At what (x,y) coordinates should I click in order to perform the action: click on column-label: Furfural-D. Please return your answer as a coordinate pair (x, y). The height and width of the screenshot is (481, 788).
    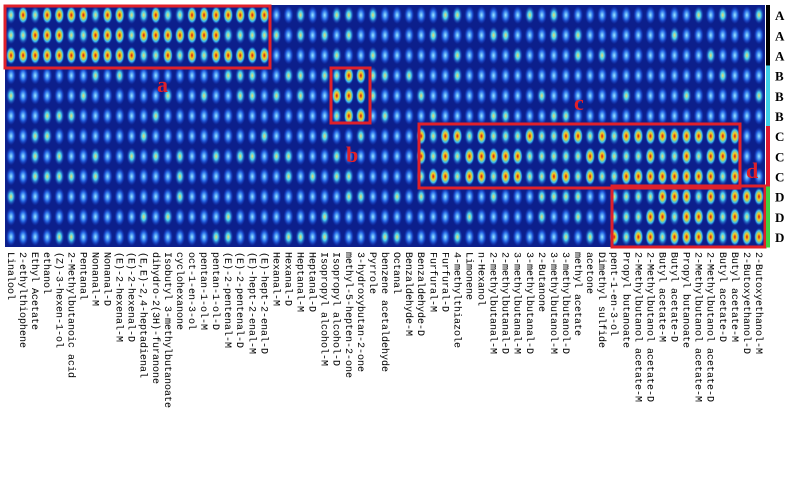
    Looking at the image, I should click on (444, 282).